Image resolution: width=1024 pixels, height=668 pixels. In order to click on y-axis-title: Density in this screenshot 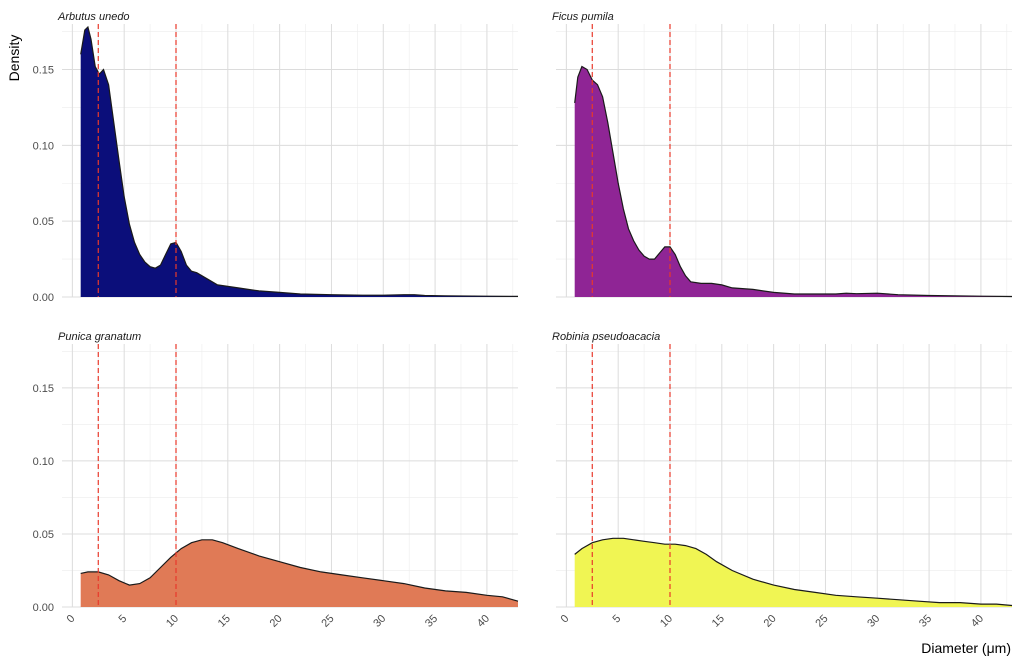, I will do `click(14, 58)`.